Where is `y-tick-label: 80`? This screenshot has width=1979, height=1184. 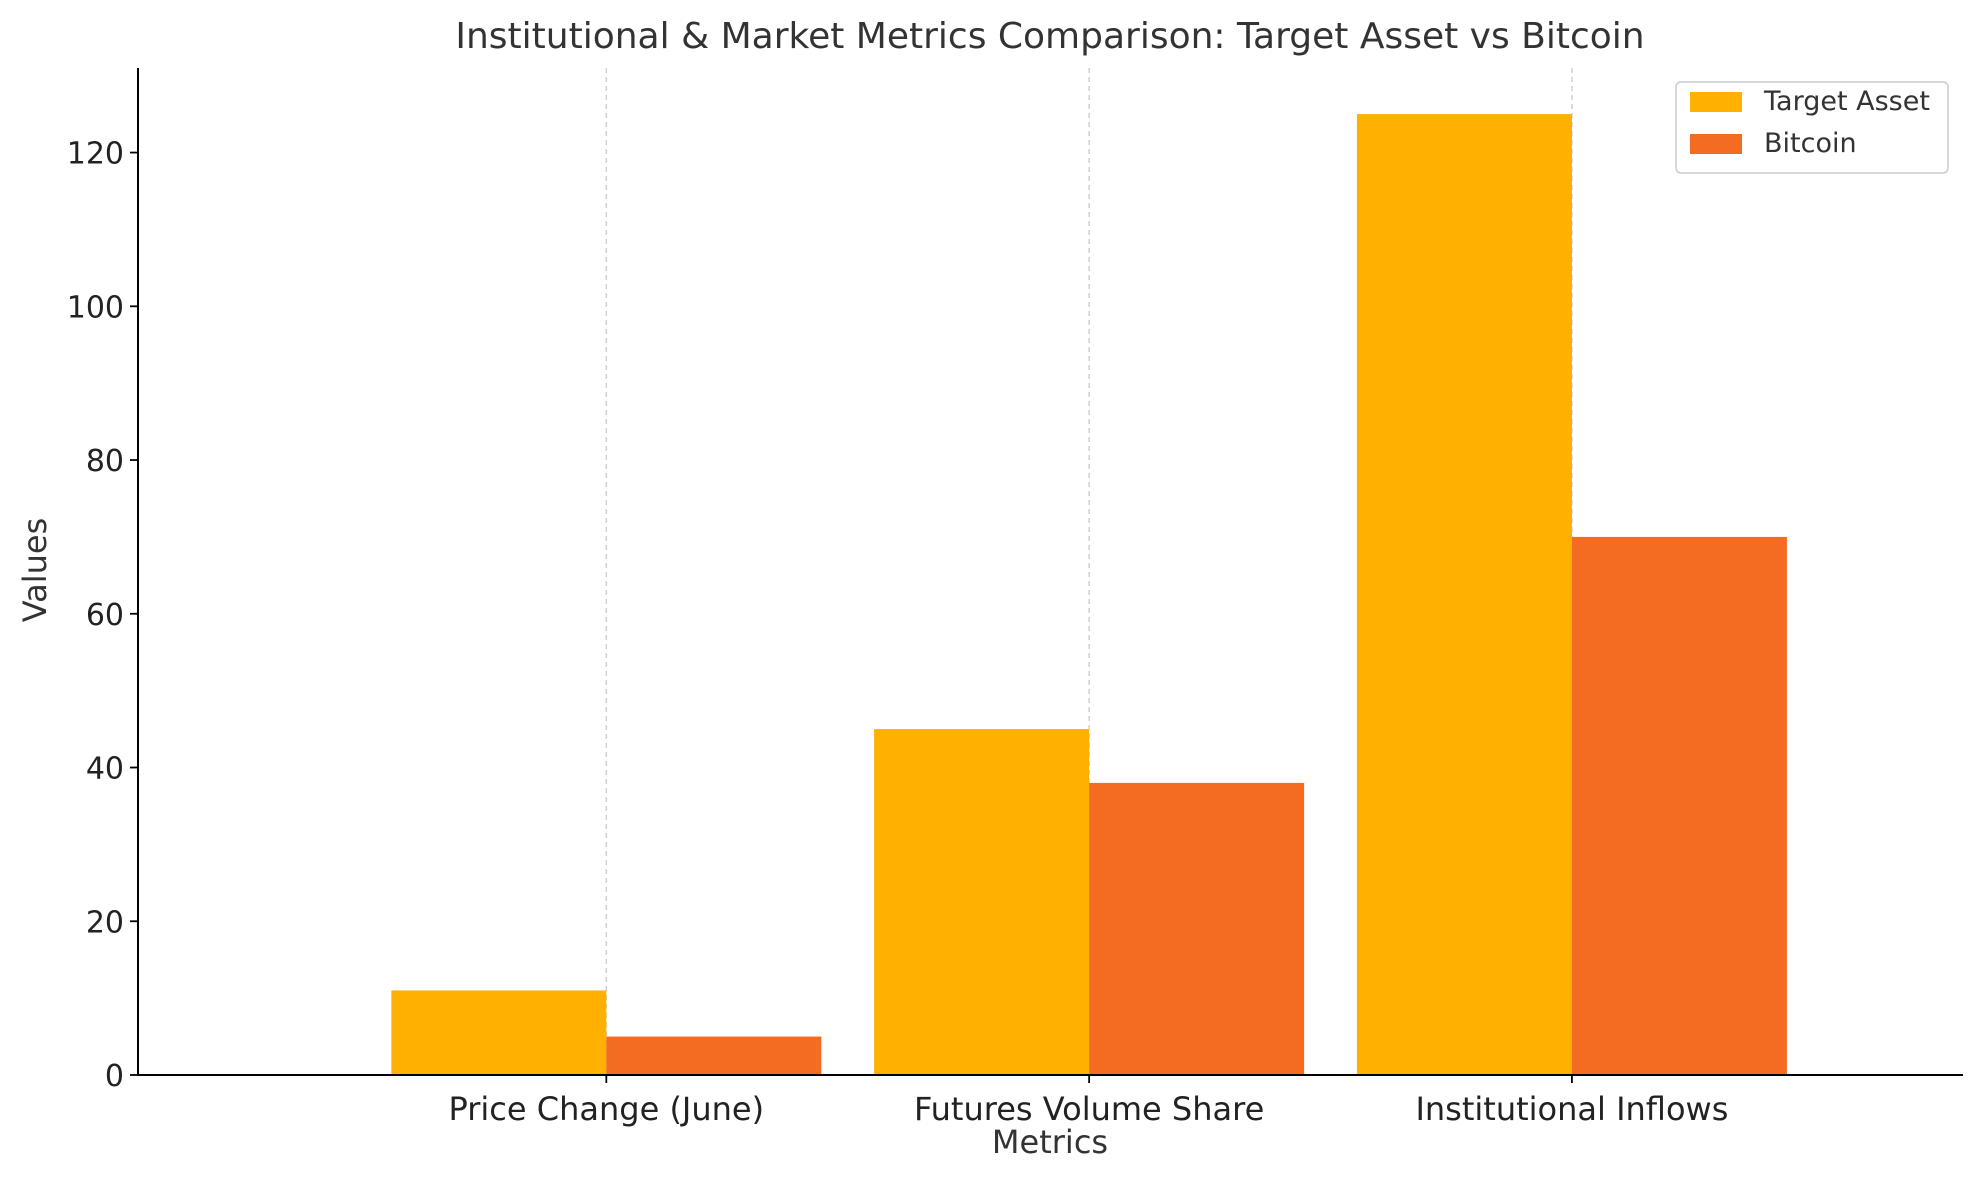 y-tick-label: 80 is located at coordinates (105, 461).